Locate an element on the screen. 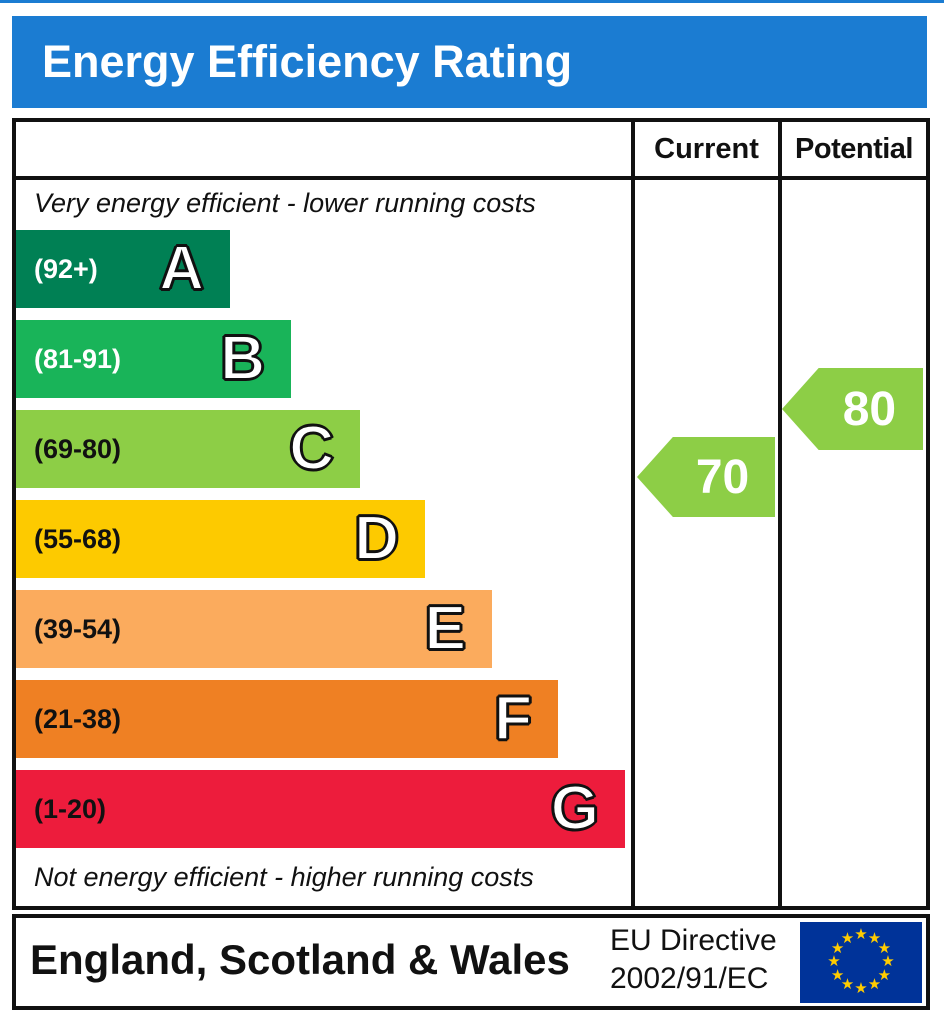 This screenshot has width=944, height=1024. title-bar: Energy Efficiency Rating is located at coordinates (469, 62).